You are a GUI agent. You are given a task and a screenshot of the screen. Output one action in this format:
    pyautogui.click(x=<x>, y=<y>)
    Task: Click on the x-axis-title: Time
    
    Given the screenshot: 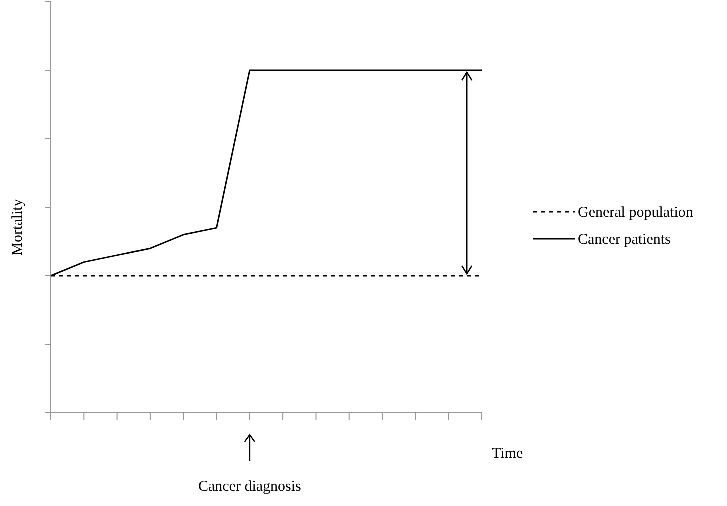 What is the action you would take?
    pyautogui.click(x=508, y=454)
    